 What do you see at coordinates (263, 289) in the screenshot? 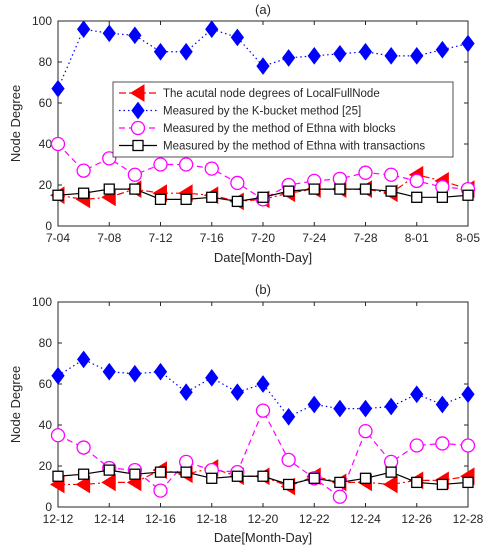
I see `chart-title: (b)` at bounding box center [263, 289].